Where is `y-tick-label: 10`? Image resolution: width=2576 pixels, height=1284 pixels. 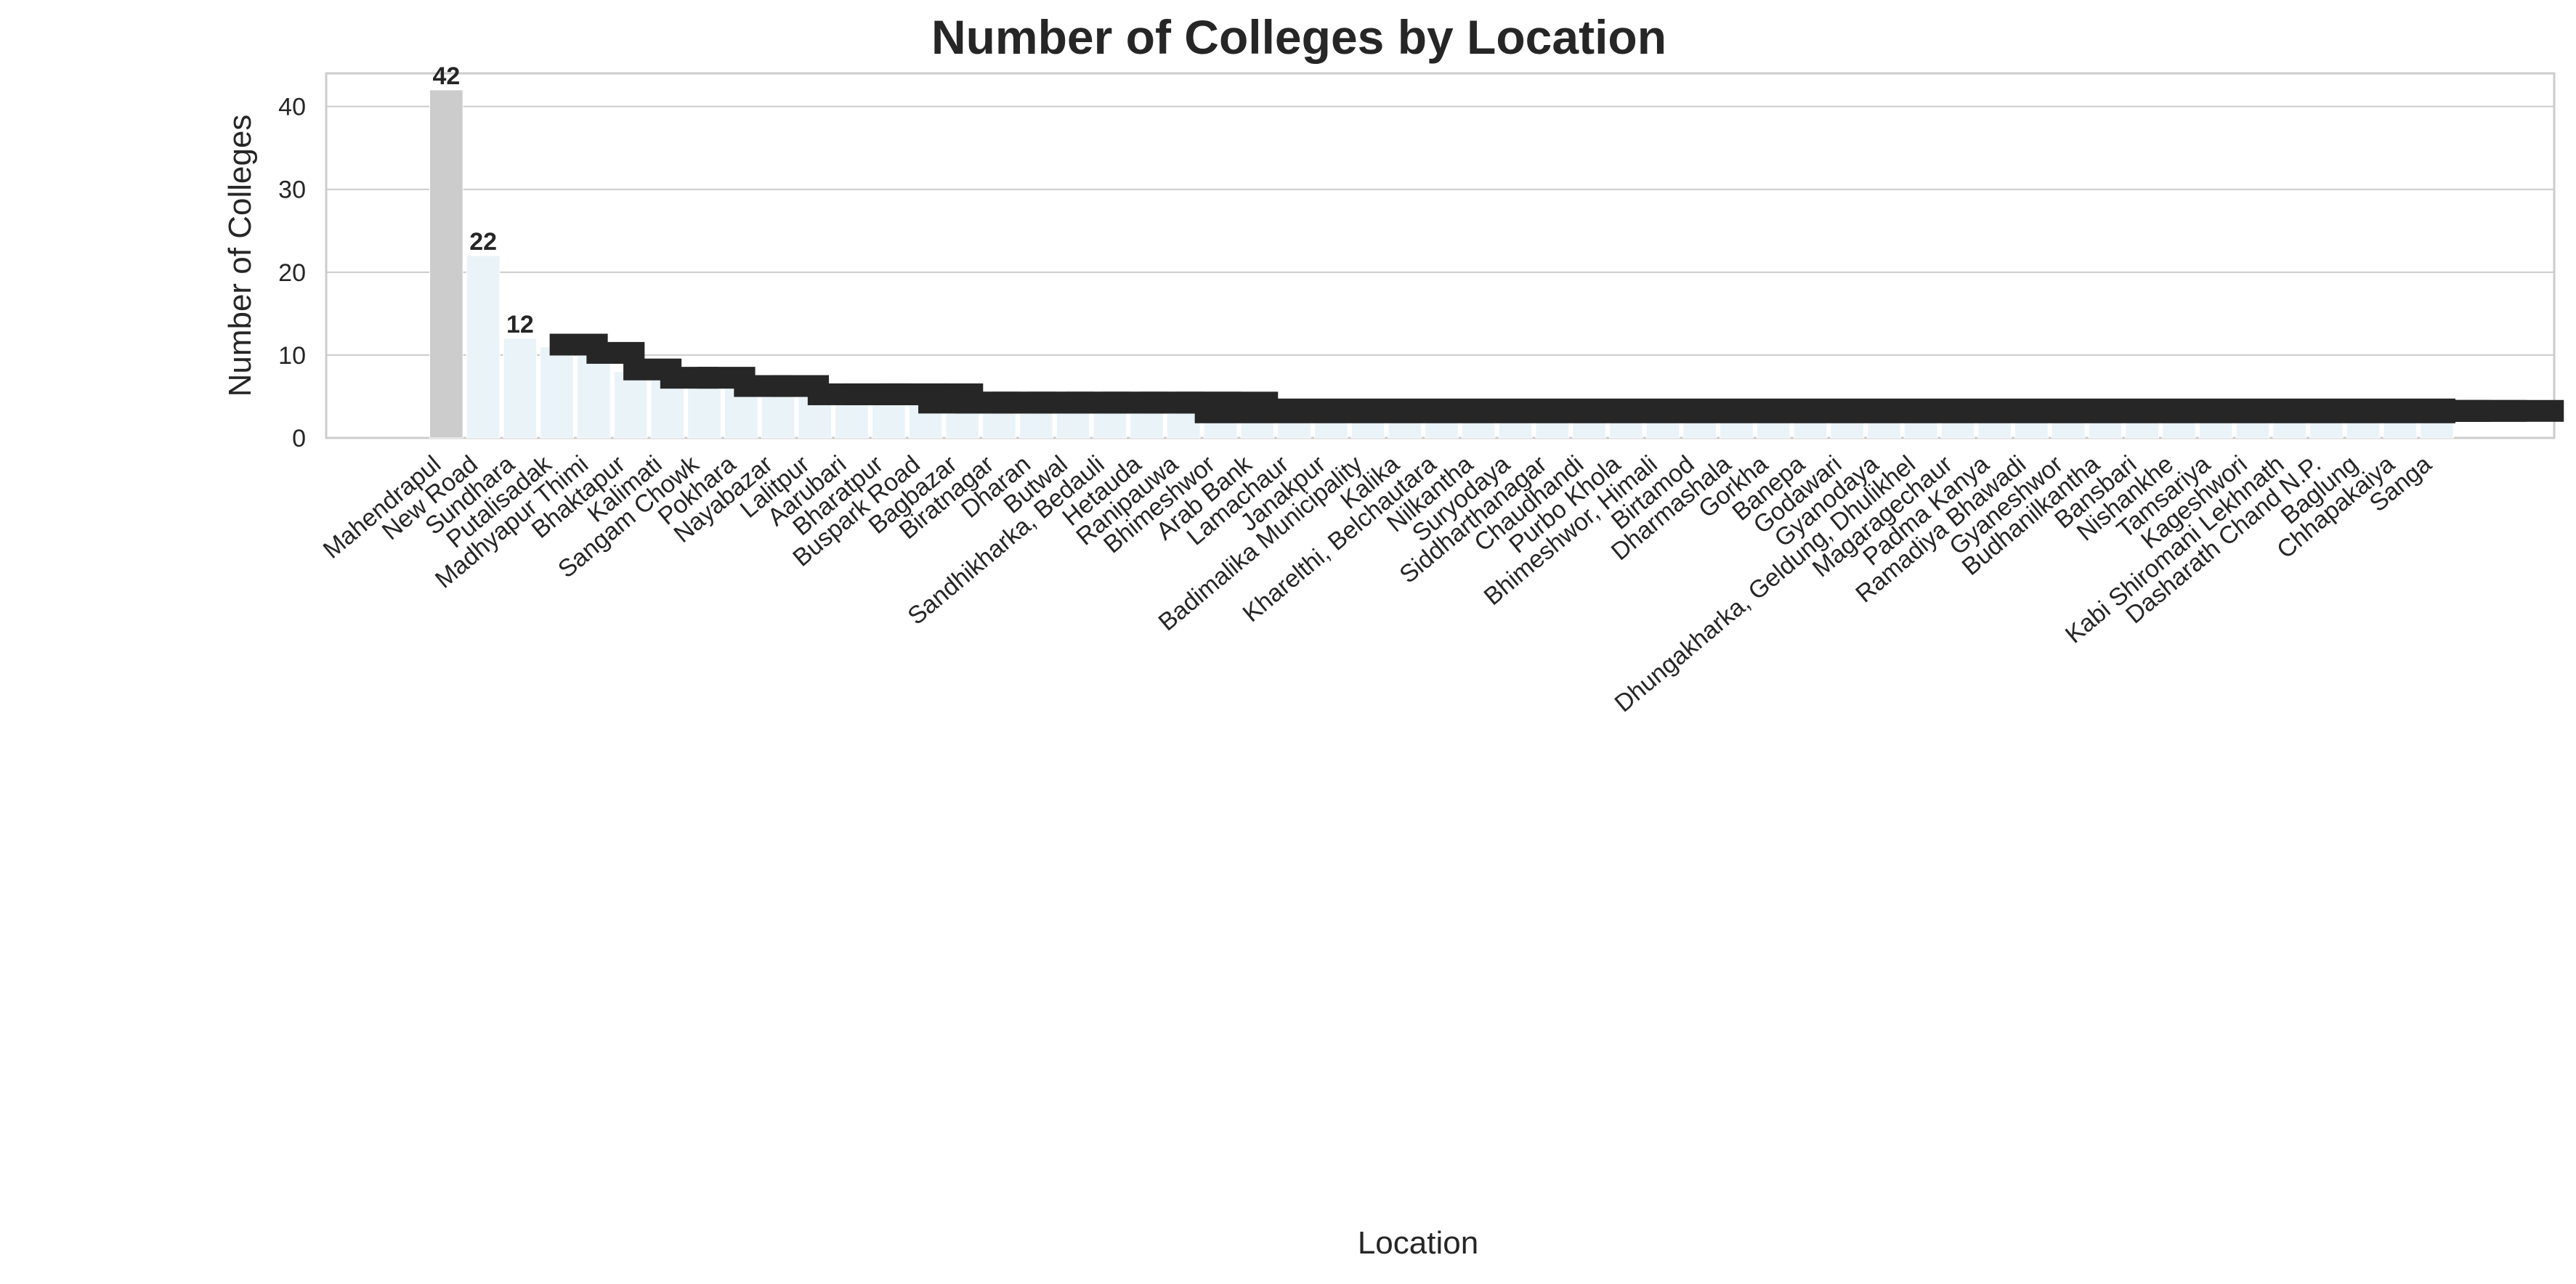 y-tick-label: 10 is located at coordinates (292, 356).